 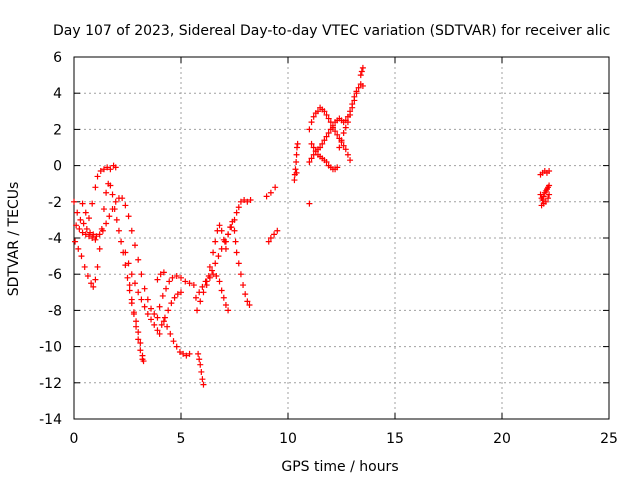 What do you see at coordinates (55, 239) in the screenshot?
I see `y-tick-label: -4` at bounding box center [55, 239].